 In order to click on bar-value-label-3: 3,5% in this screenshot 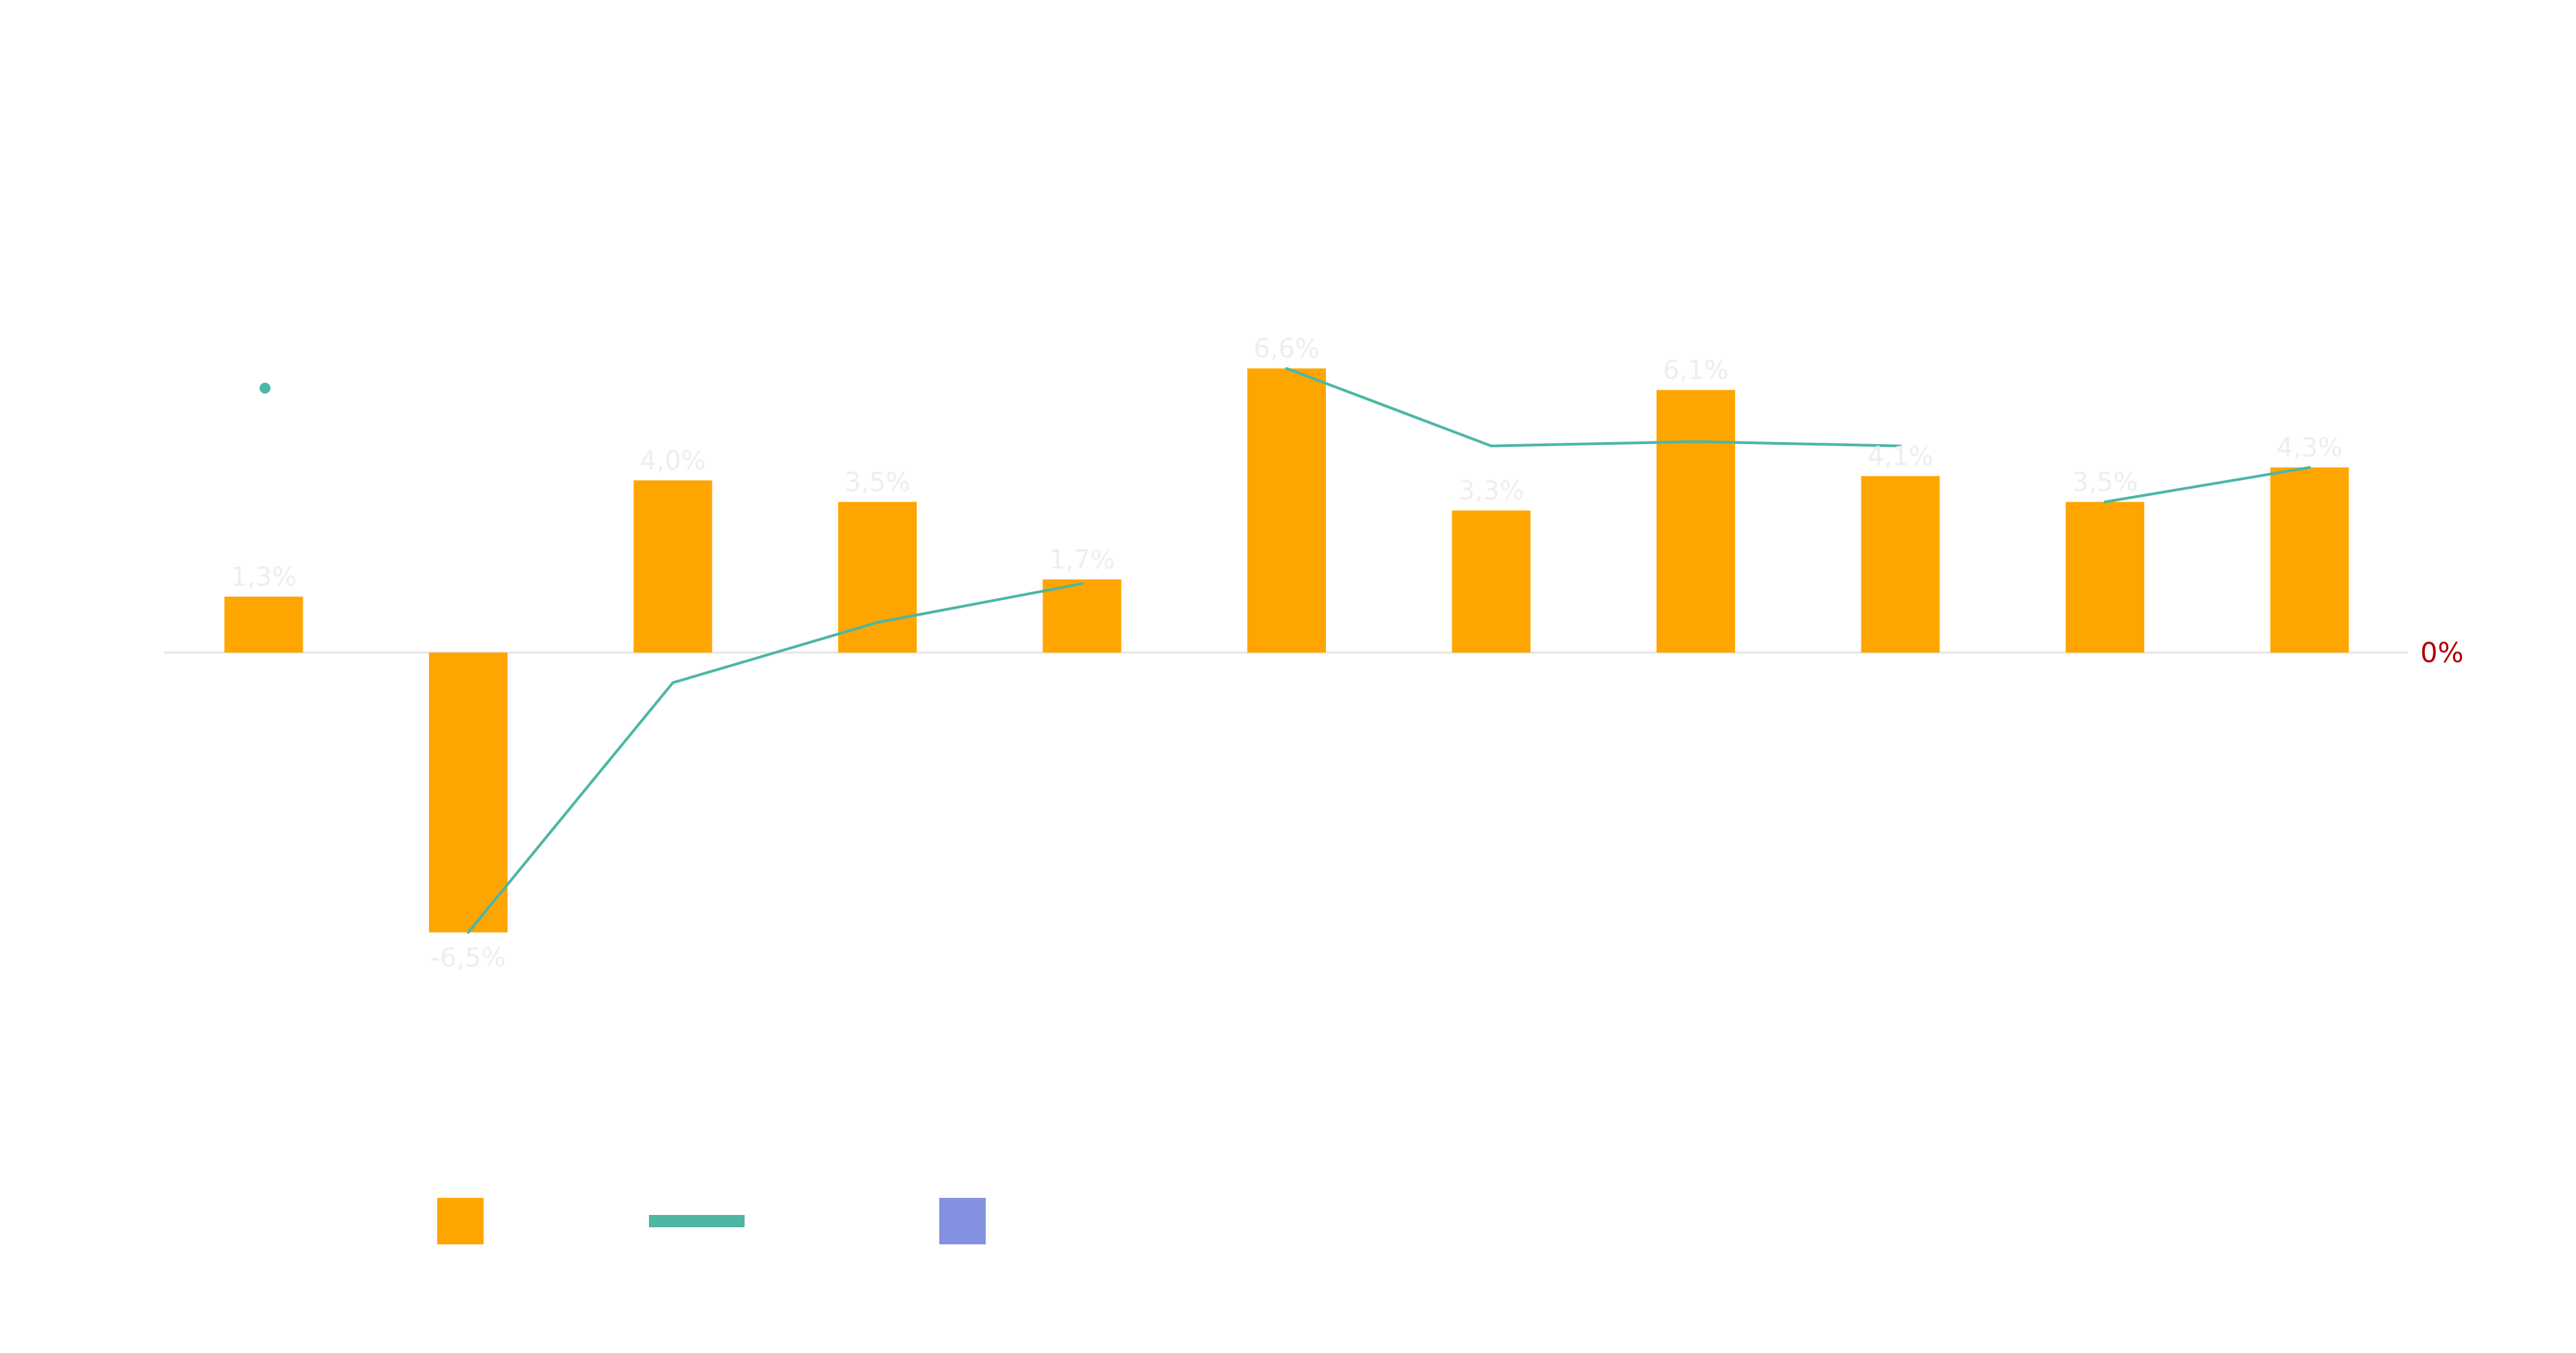, I will do `click(878, 482)`.